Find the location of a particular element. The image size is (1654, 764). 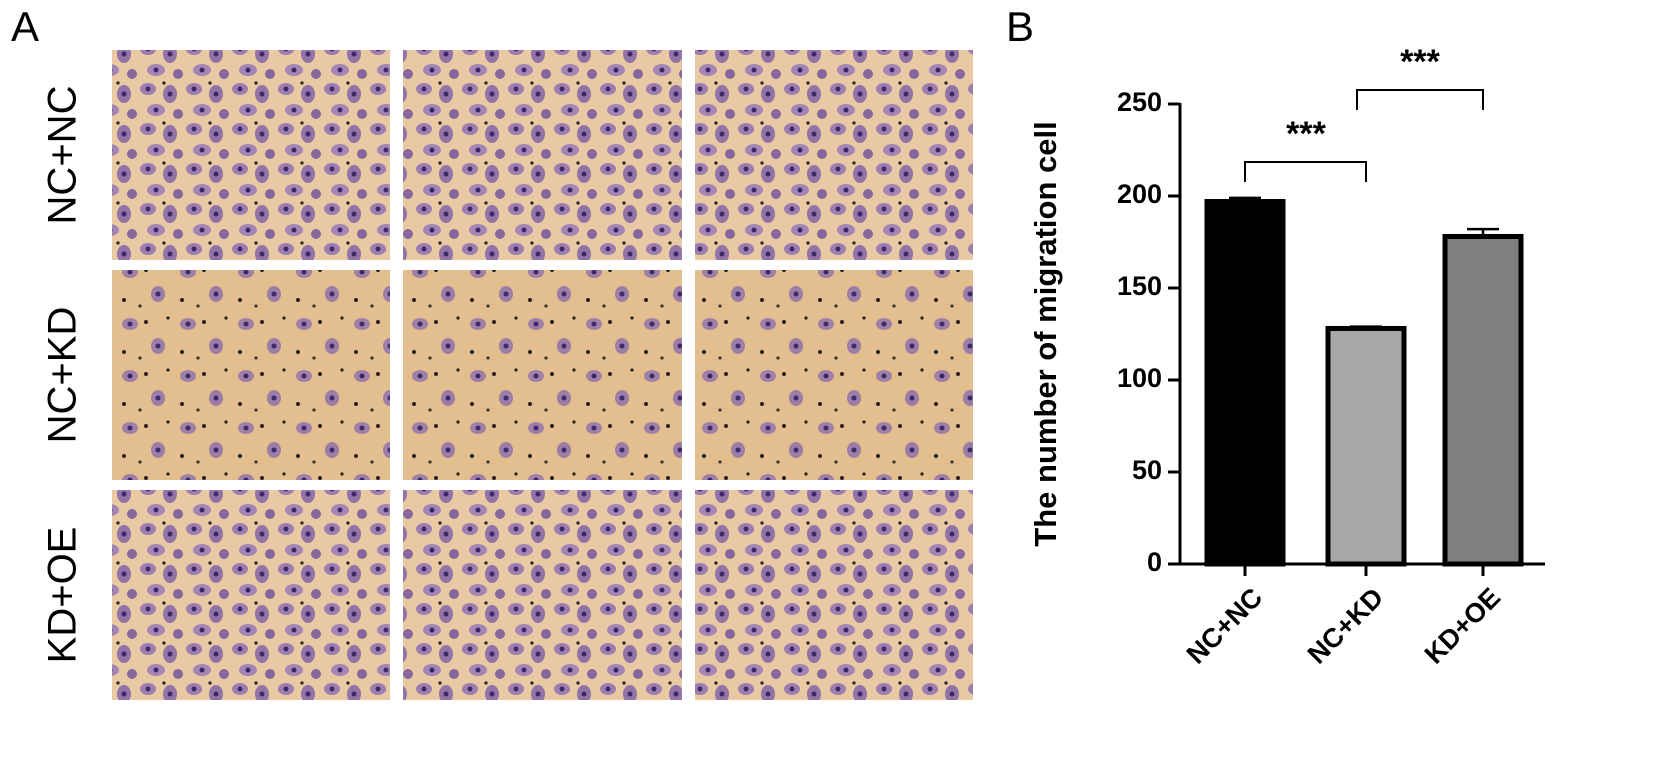

row-label: KD+OE is located at coordinates (63, 595).